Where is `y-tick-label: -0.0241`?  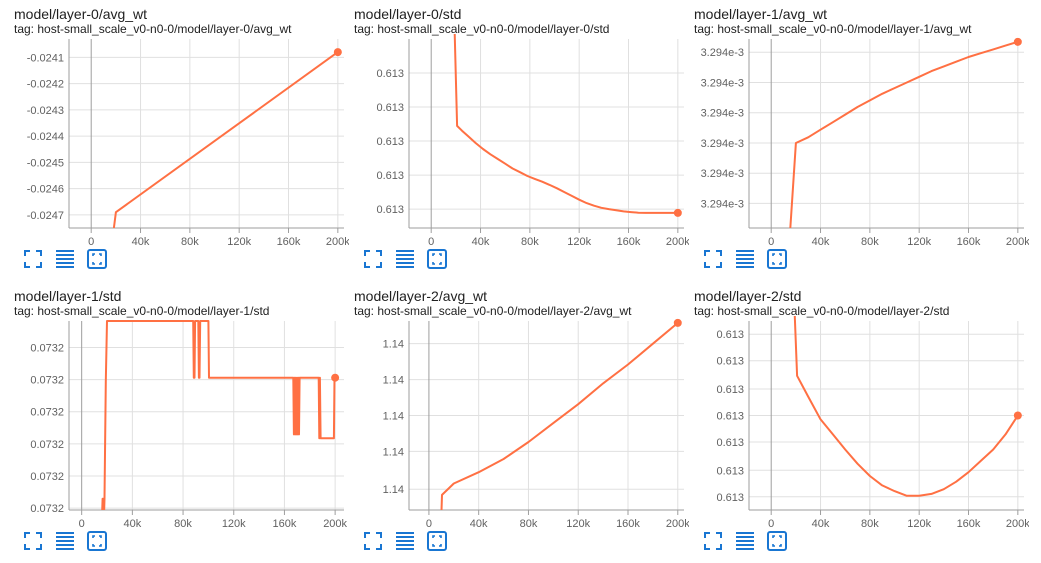
y-tick-label: -0.0241 is located at coordinates (45, 58).